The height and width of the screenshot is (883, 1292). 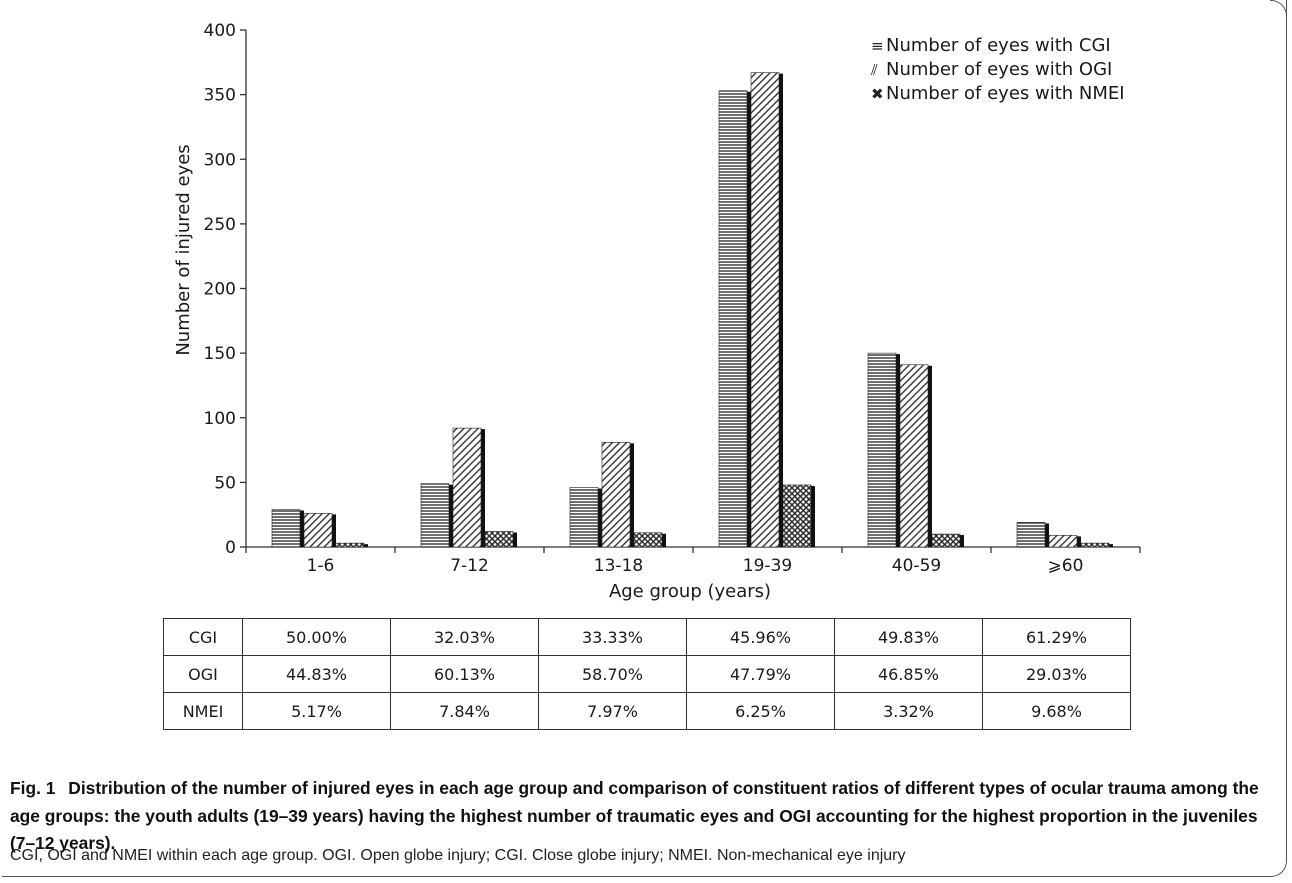 I want to click on y-tick-label: 350, so click(x=220, y=96).